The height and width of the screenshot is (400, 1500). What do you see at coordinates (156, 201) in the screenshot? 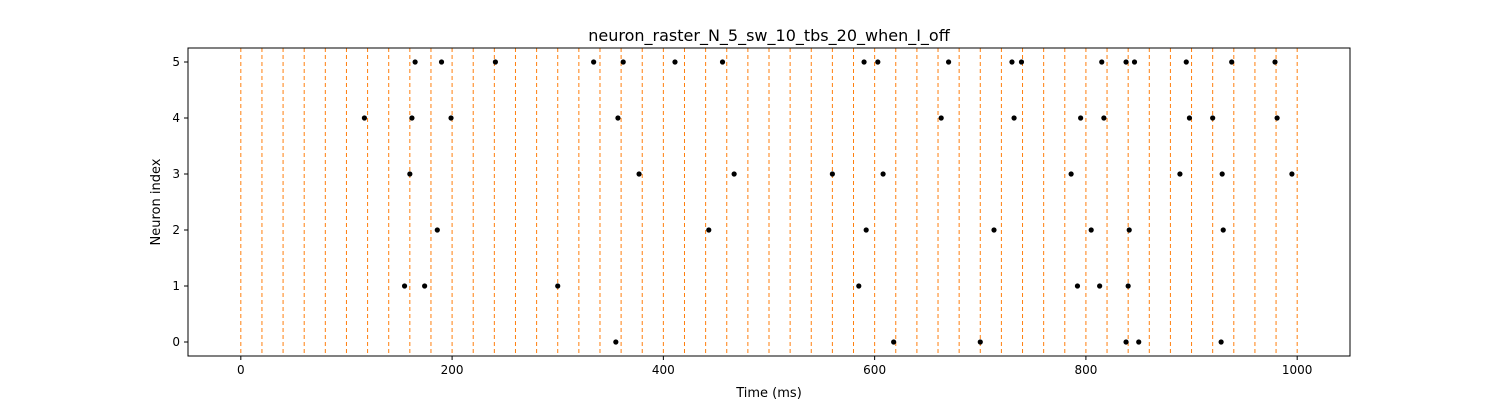
I see `y-axis-label: Neuron index` at bounding box center [156, 201].